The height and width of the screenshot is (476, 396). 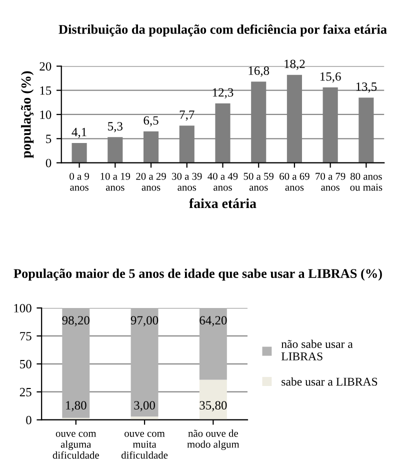 I want to click on y-tick-label: 50, so click(x=26, y=364).